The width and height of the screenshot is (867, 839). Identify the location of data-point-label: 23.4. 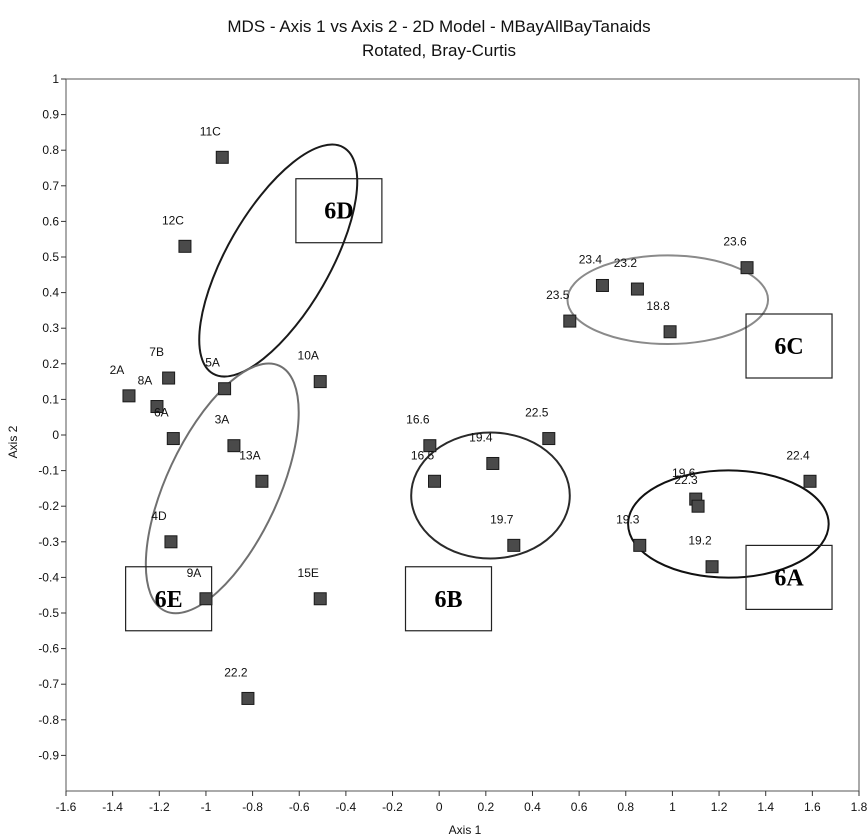
(591, 259).